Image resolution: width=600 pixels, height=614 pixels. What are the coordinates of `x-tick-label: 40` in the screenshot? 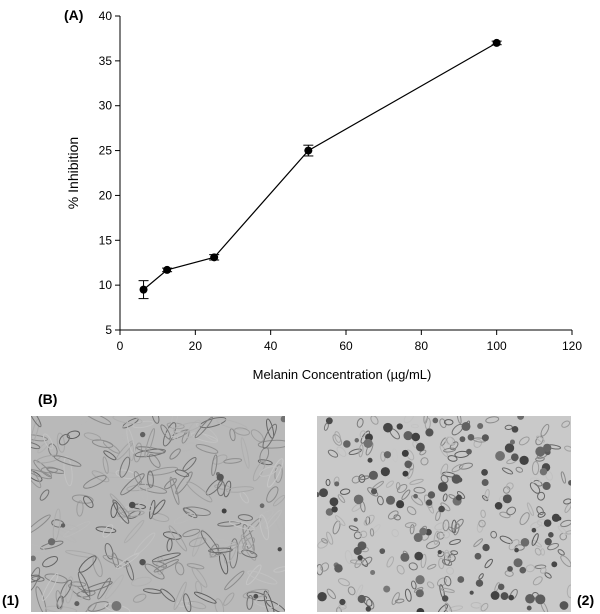 It's located at (271, 346).